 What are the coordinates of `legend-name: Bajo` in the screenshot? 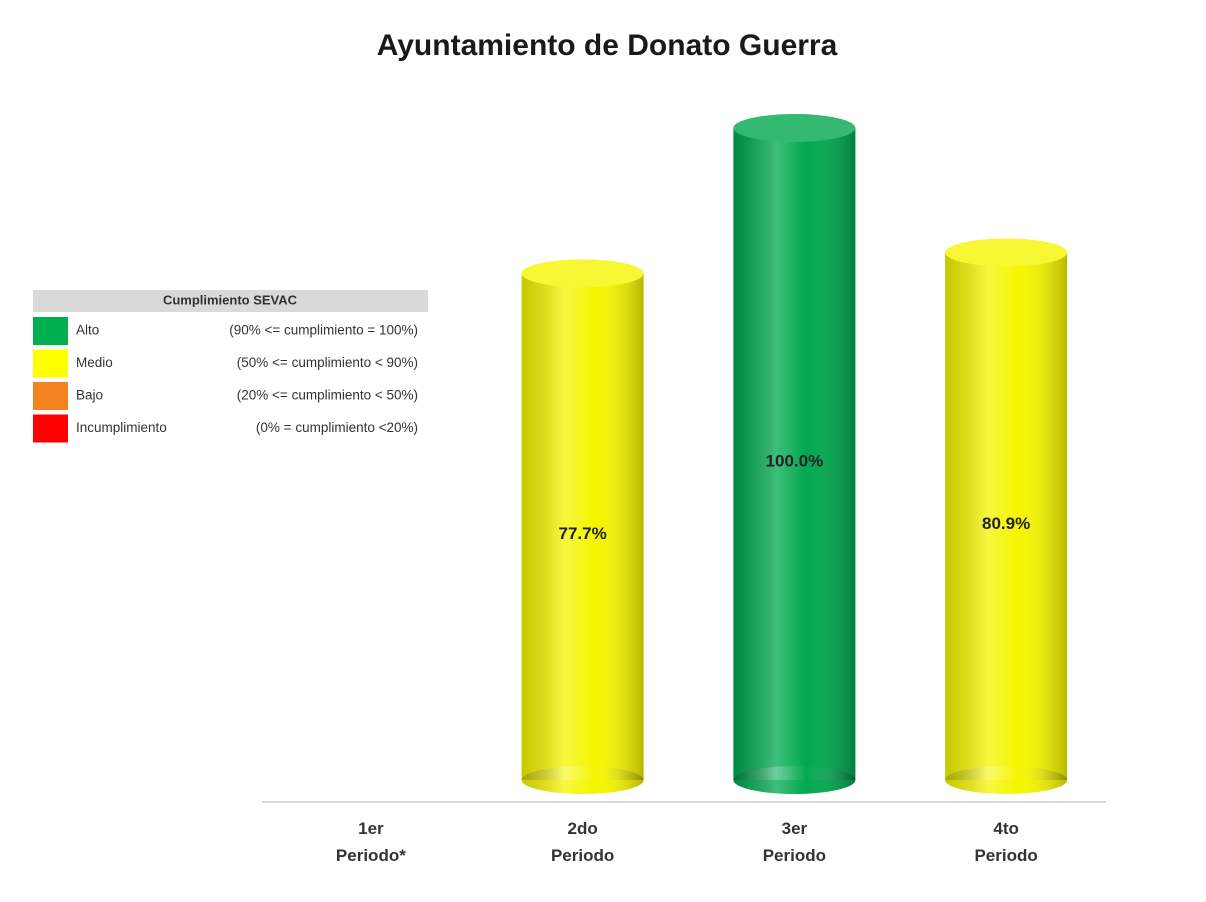 It's located at (89, 395).